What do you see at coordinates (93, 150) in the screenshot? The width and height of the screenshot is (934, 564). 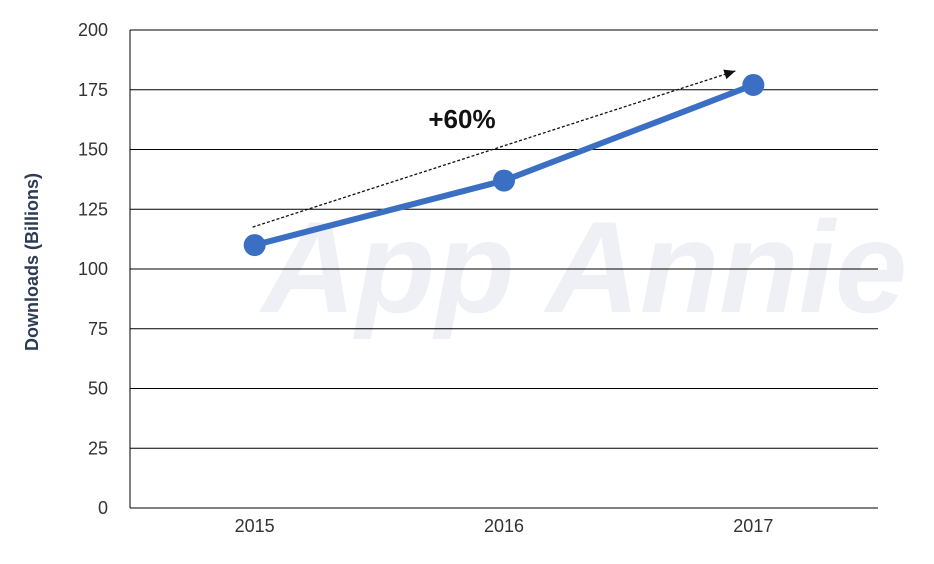 I see `y-tick-150: 150` at bounding box center [93, 150].